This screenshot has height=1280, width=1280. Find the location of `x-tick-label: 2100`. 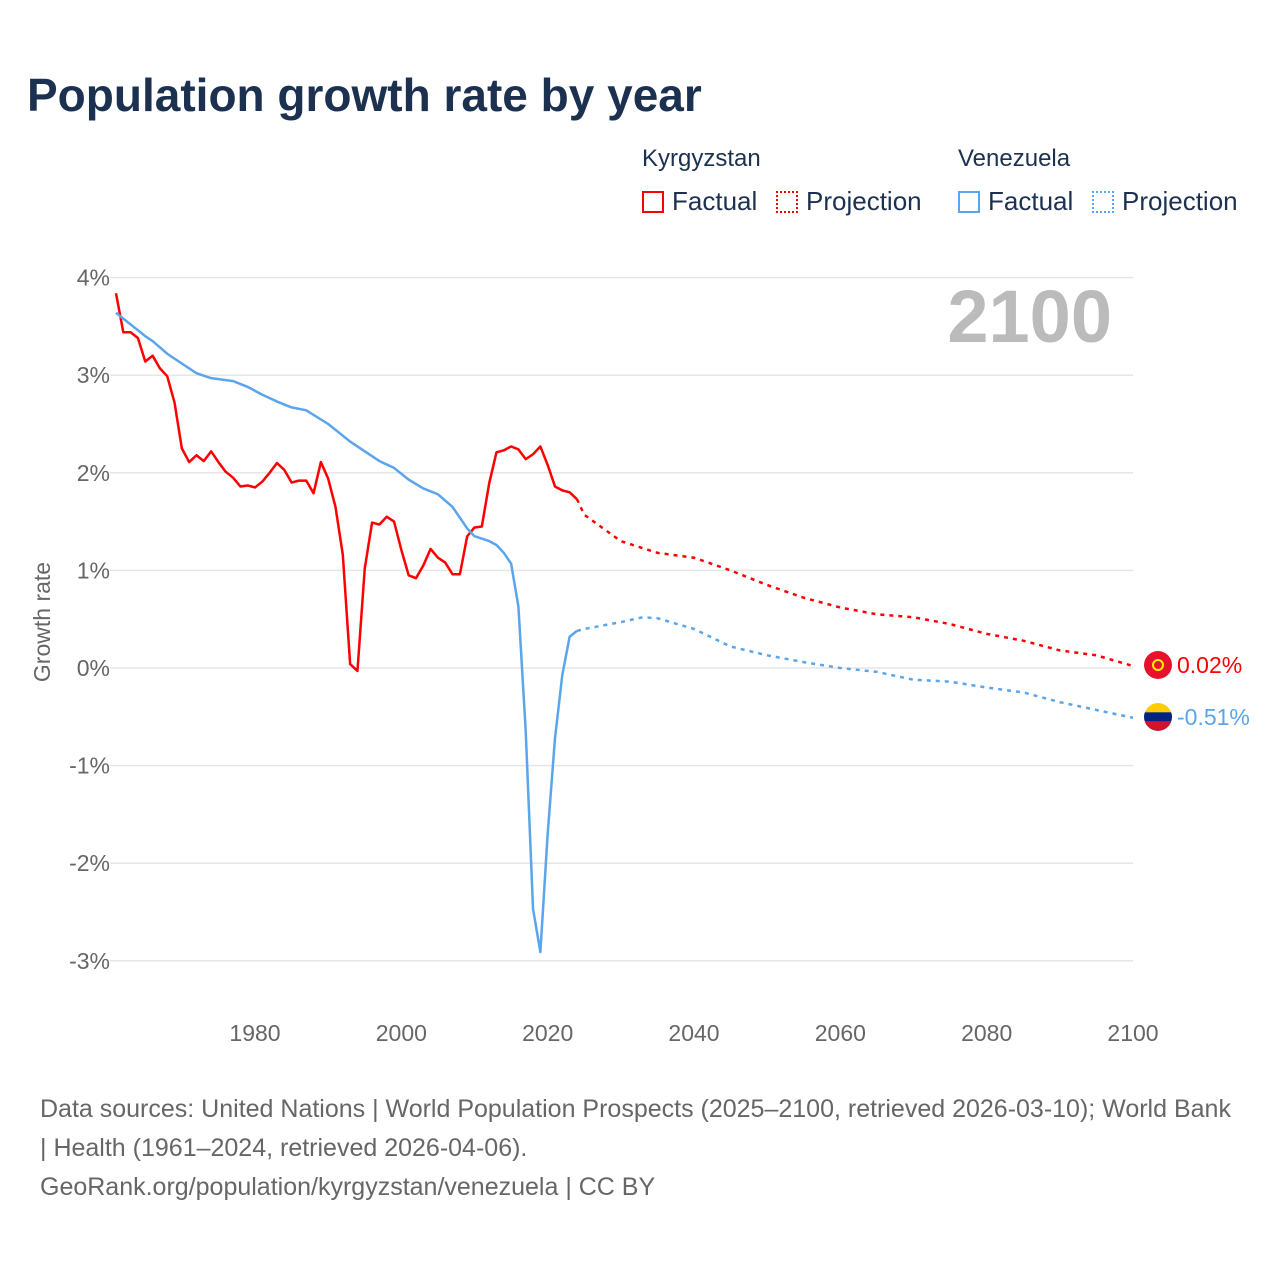

x-tick-label: 2100 is located at coordinates (1132, 1033).